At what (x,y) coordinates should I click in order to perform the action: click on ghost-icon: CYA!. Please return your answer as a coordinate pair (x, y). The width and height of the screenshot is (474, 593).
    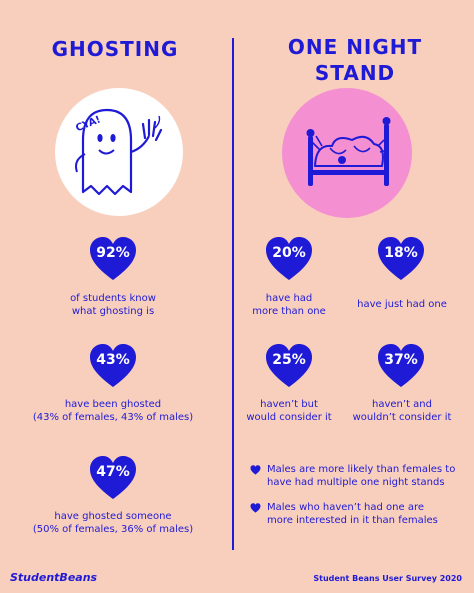
    Looking at the image, I should click on (118, 152).